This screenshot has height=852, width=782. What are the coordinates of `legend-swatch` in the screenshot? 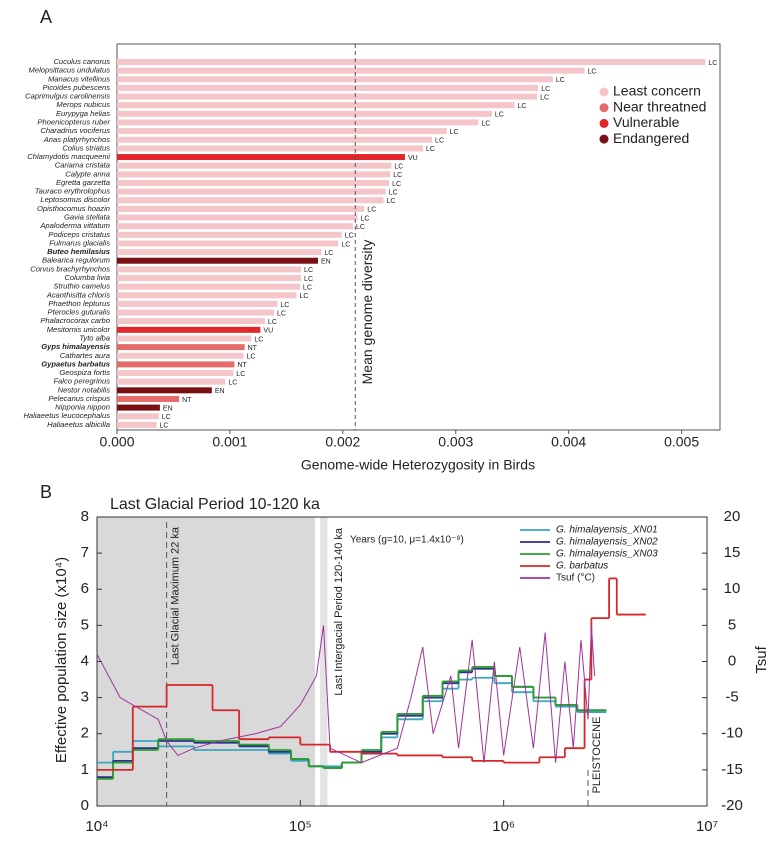 It's located at (604, 92).